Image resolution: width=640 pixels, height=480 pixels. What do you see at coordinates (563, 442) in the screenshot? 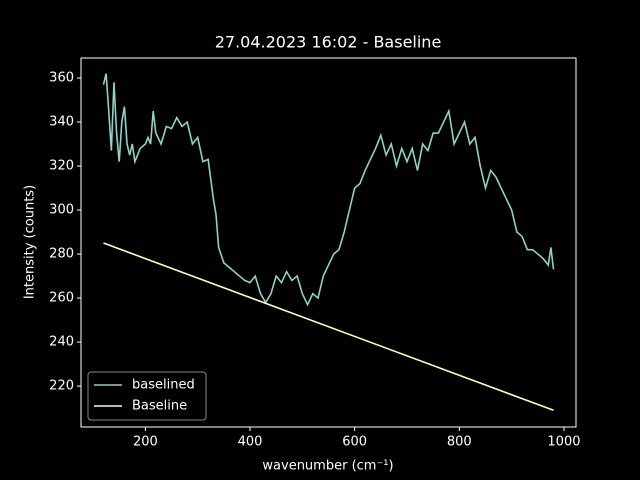
I see `x-tick-label: 1000` at bounding box center [563, 442].